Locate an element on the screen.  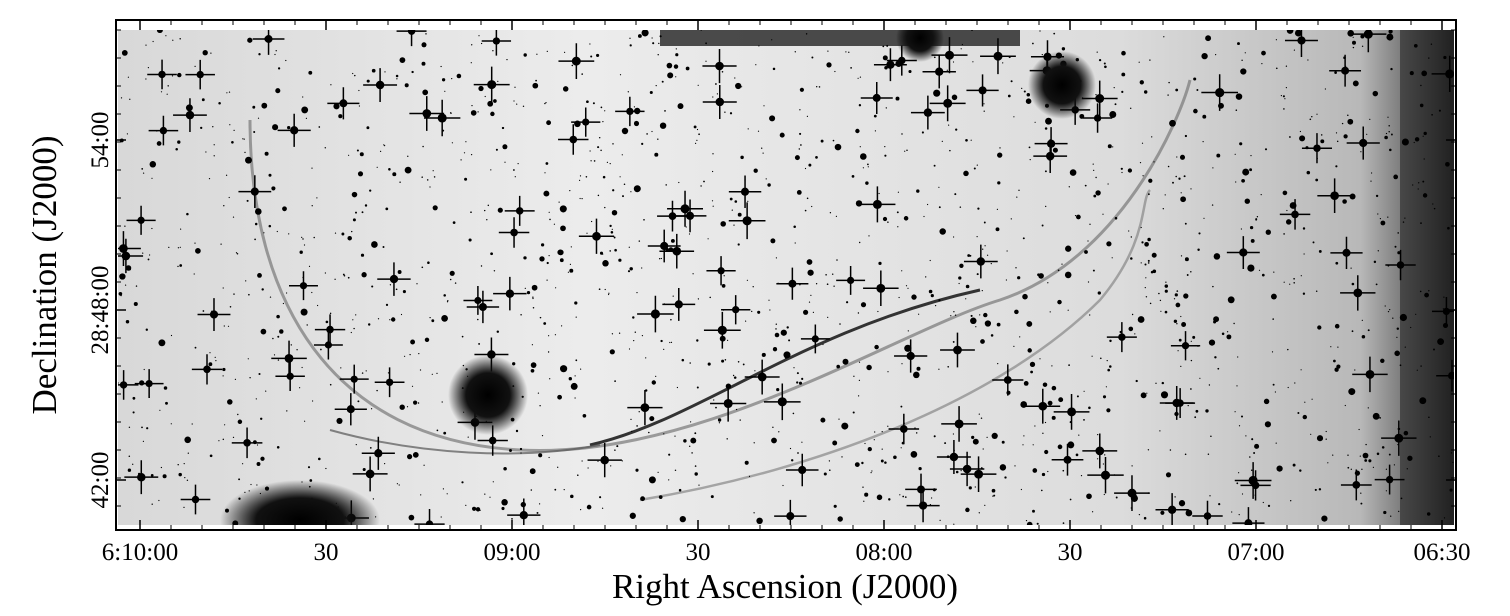
y-axis-title: Declination (J2000) is located at coordinates (44, 275).